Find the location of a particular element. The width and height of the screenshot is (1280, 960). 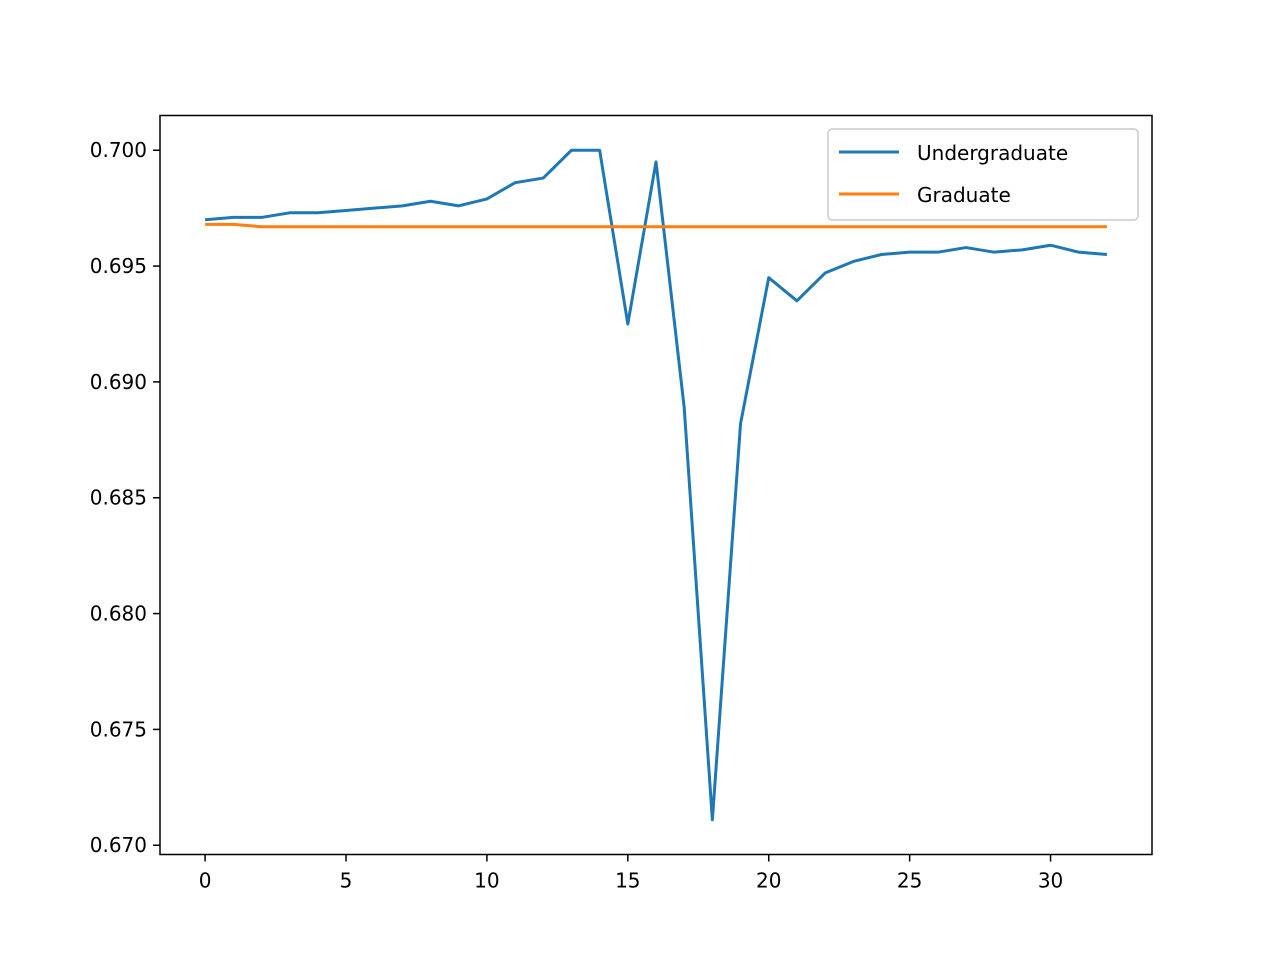

y-tick-label: 0.695 is located at coordinates (118, 266).